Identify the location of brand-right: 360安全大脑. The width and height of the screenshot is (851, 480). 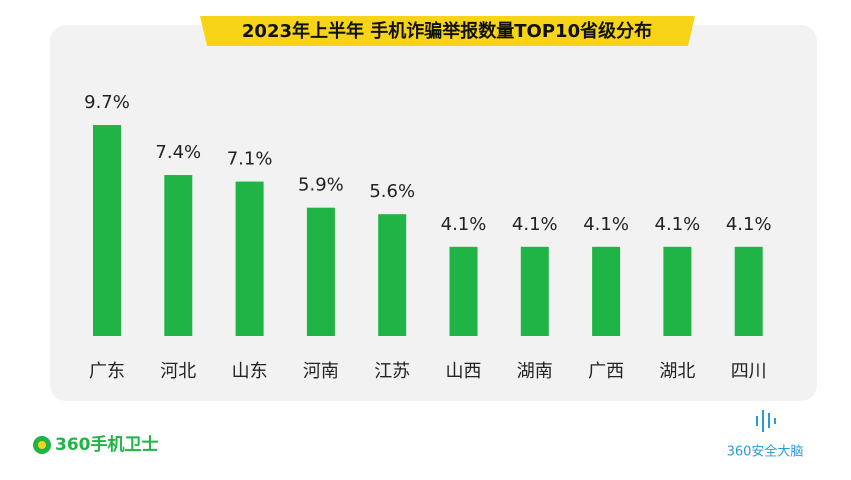
(765, 452).